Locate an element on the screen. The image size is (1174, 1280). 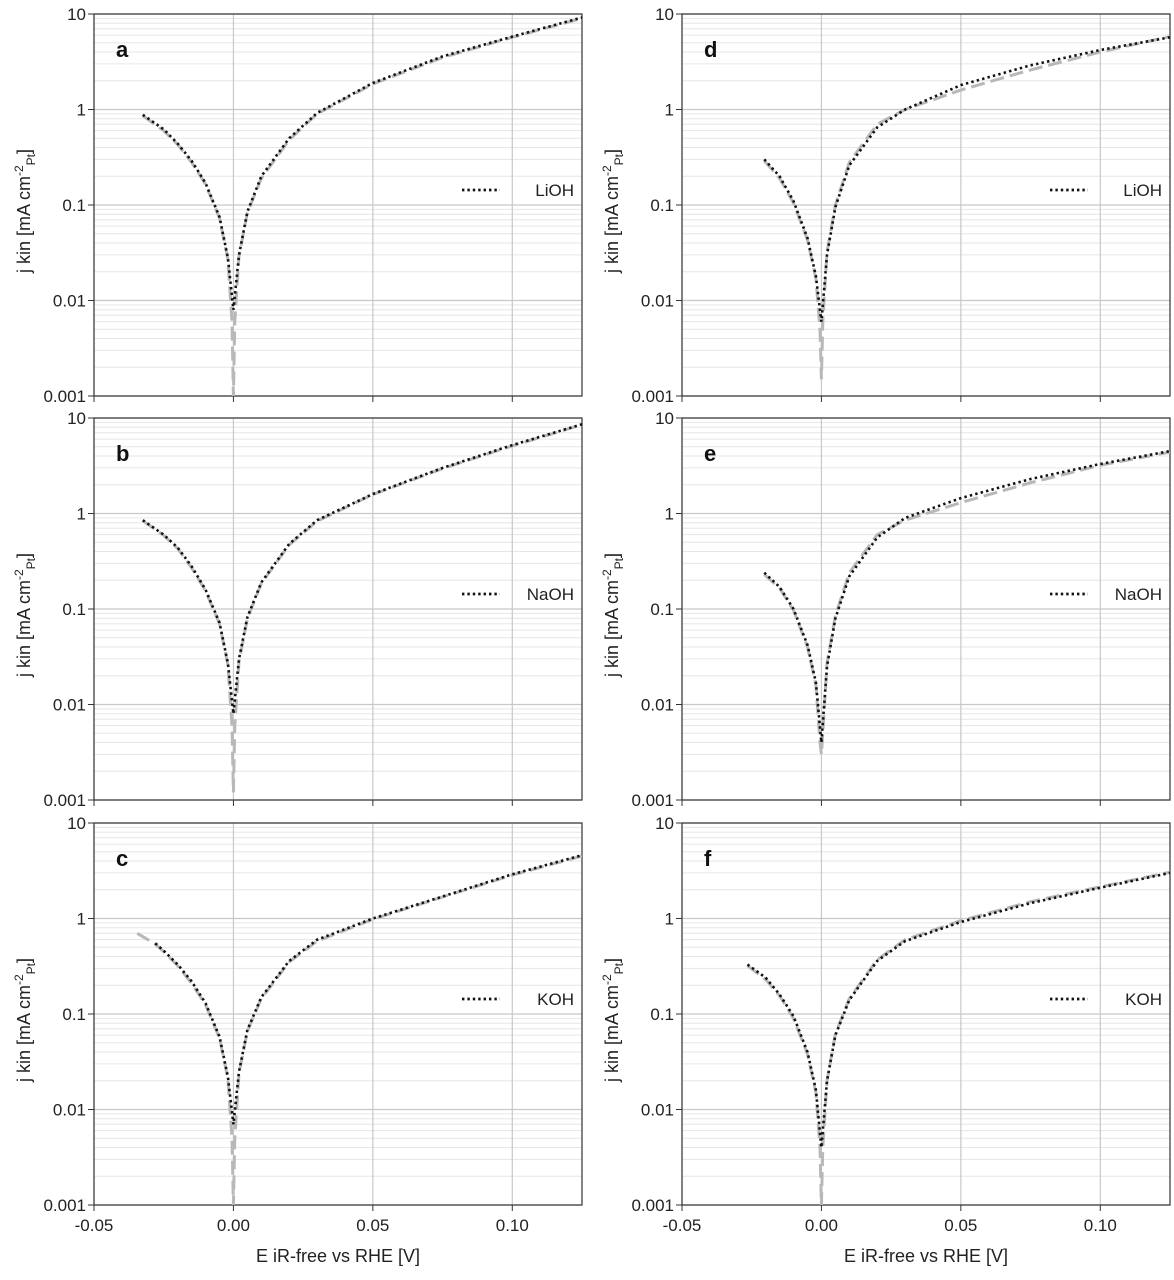
panel-letter: c is located at coordinates (122, 858).